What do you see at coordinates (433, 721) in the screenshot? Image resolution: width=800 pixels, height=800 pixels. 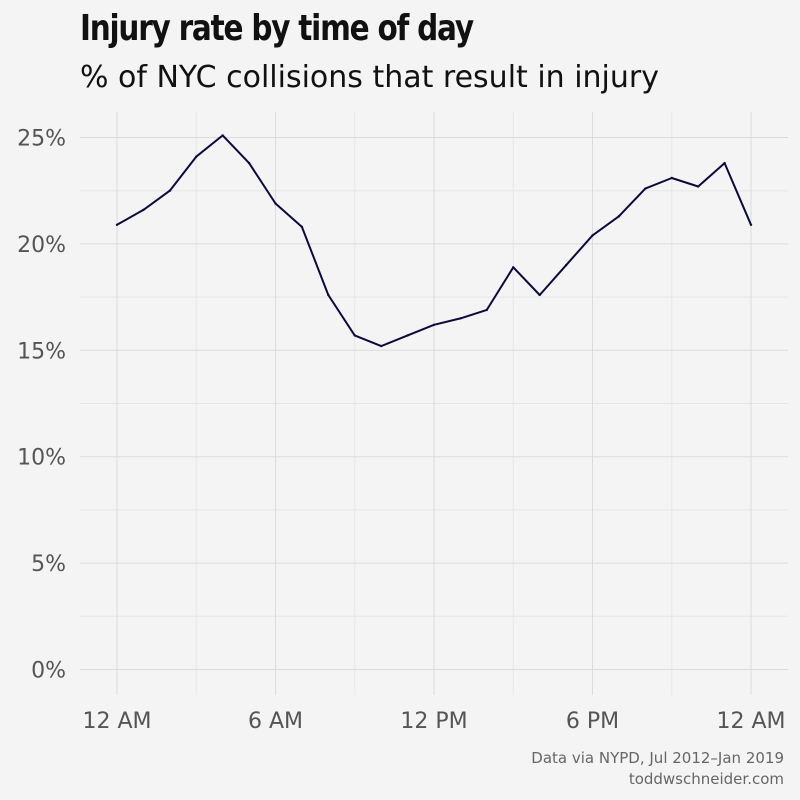 I see `x-tick-label: 12 PM` at bounding box center [433, 721].